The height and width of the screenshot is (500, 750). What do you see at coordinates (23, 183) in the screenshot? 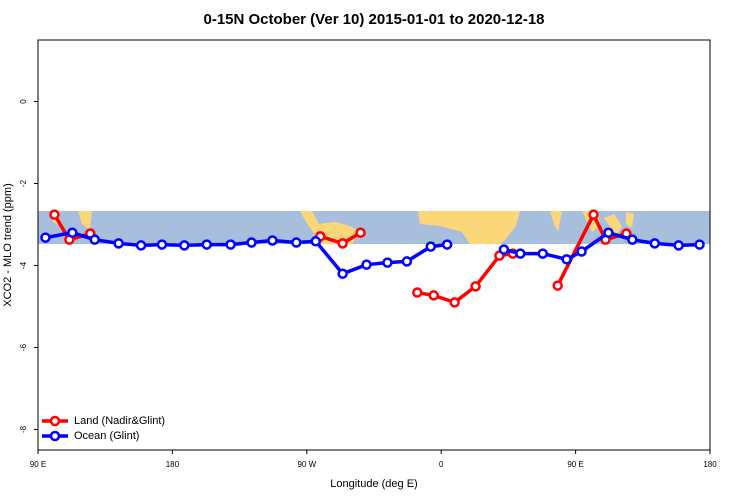
I see `y-tick-label: -2` at bounding box center [23, 183].